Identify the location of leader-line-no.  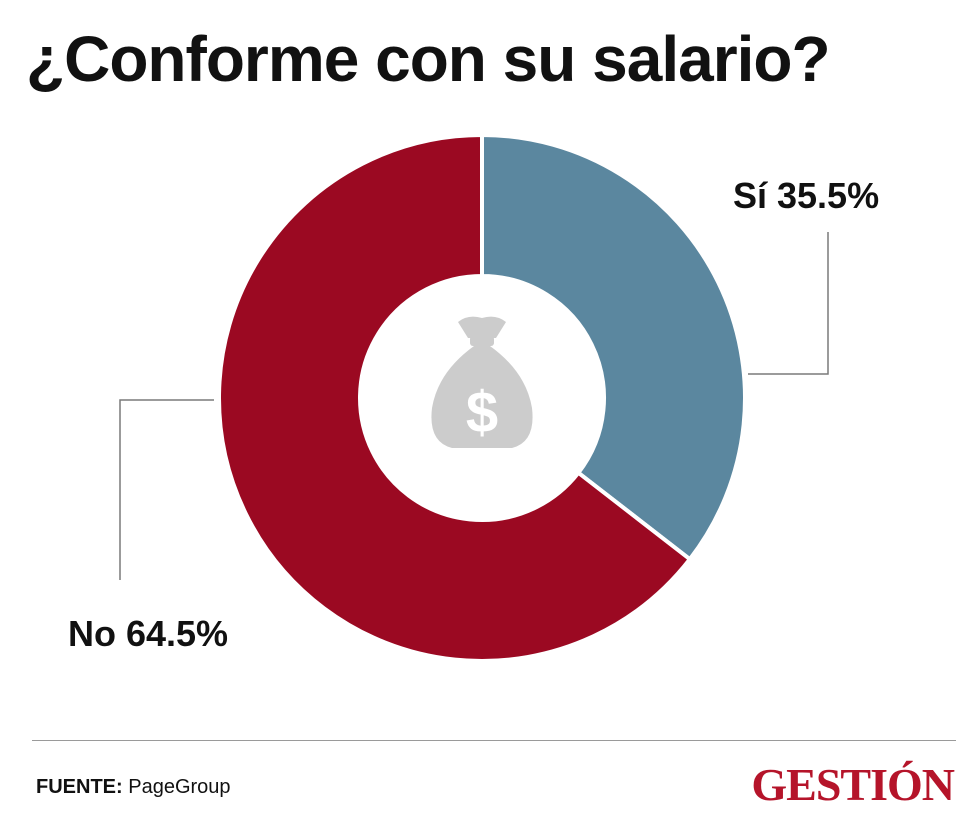
(166, 489).